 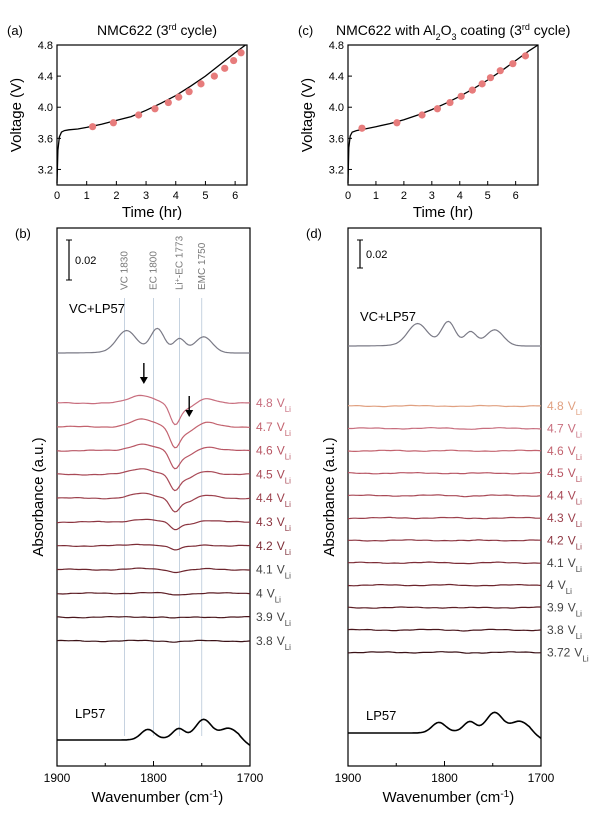 I want to click on y-tick-label: 3.2, so click(x=336, y=170).